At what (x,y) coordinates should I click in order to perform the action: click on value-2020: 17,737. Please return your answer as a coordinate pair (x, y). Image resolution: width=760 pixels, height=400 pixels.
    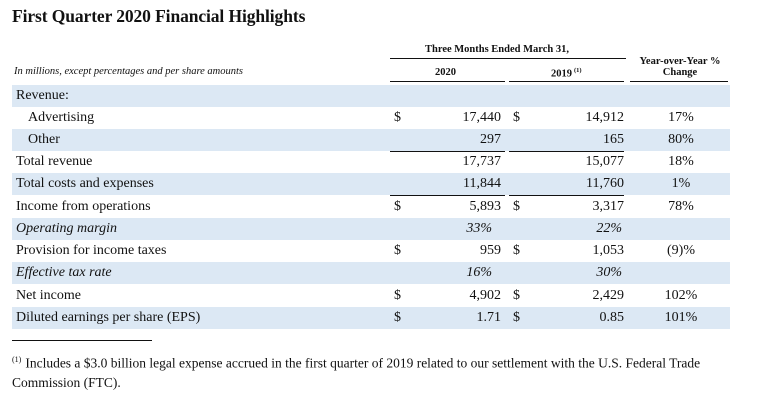
    Looking at the image, I should click on (482, 161).